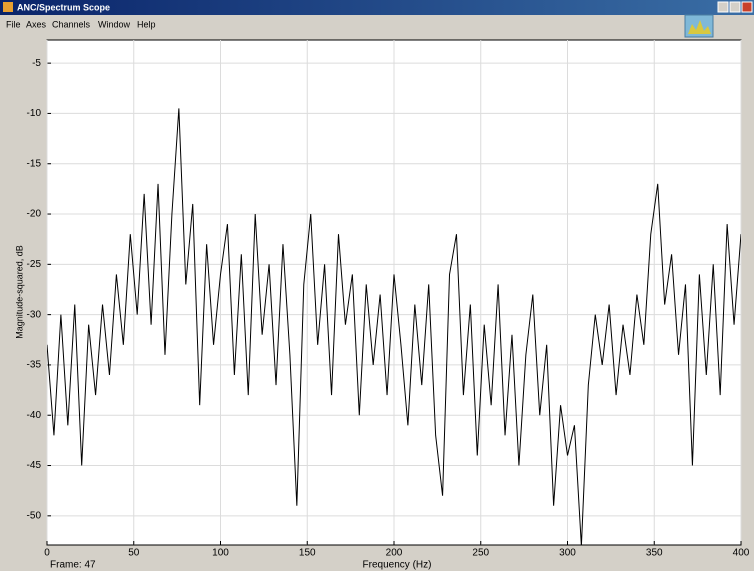 The image size is (754, 571). I want to click on y-tick-label: -10, so click(34, 113).